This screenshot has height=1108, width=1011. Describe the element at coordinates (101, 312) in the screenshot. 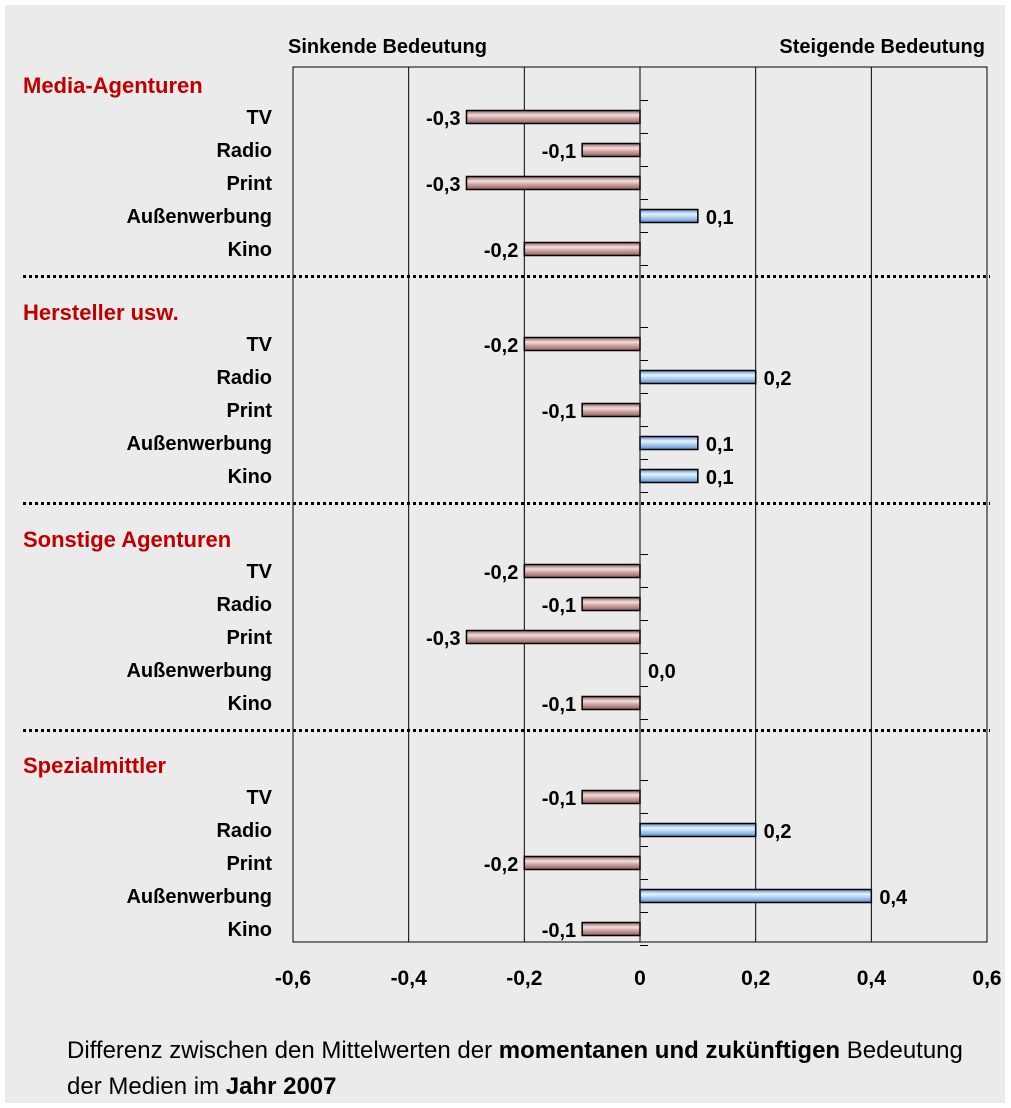

I see `group-label: Hersteller usw.` at that location.